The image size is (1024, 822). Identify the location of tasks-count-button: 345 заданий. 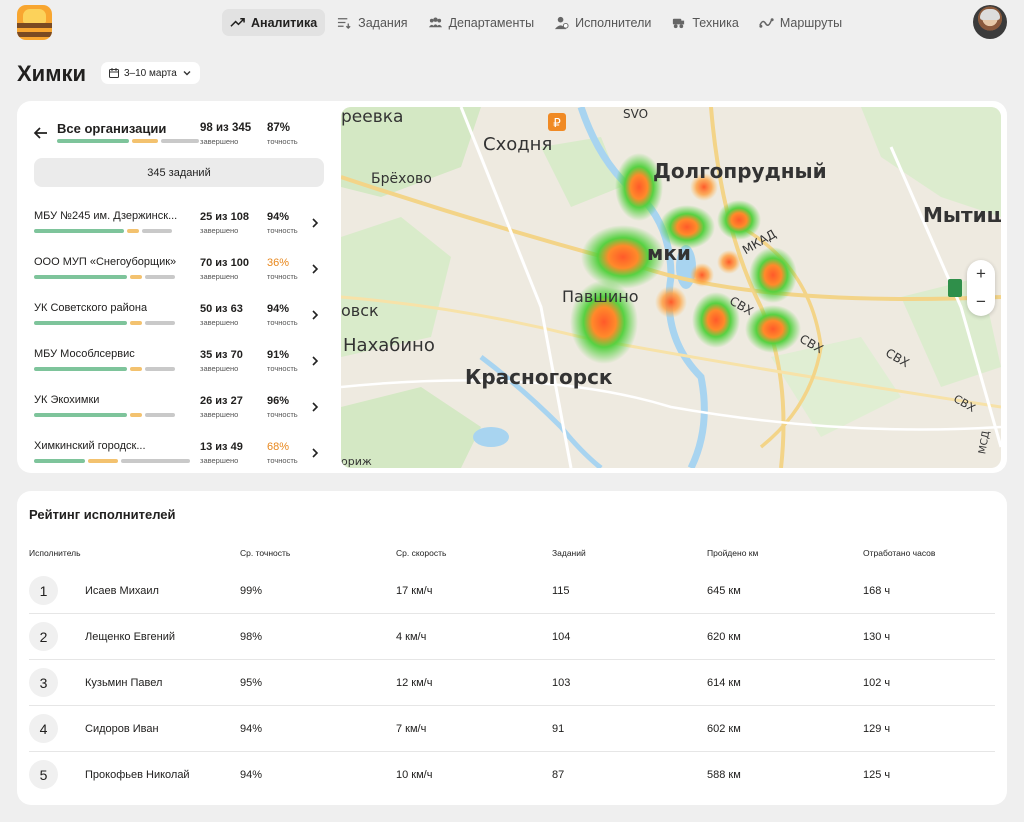
(179, 172).